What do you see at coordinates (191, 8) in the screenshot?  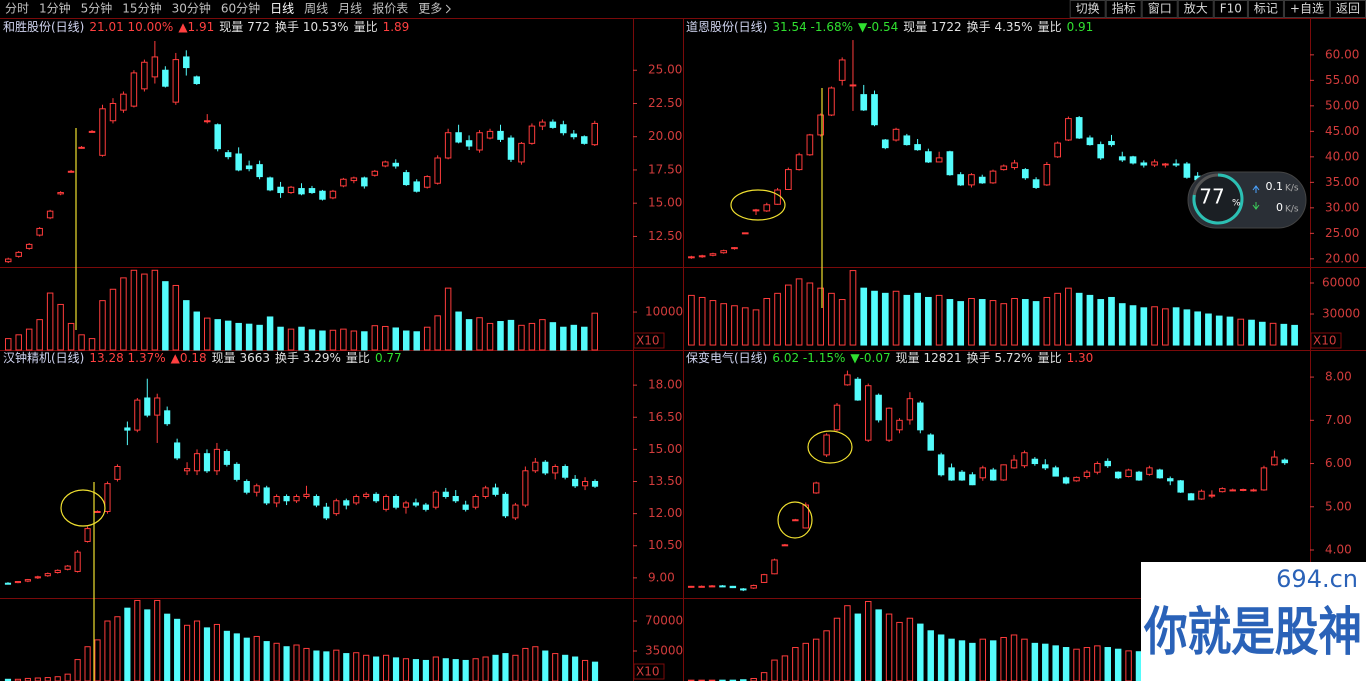 I see `toolbar-tab: 30分钟` at bounding box center [191, 8].